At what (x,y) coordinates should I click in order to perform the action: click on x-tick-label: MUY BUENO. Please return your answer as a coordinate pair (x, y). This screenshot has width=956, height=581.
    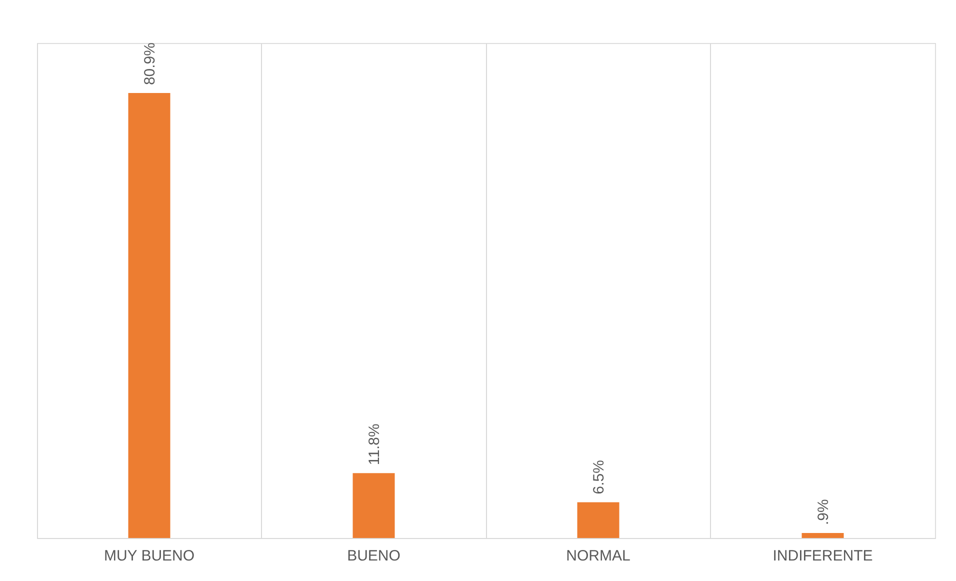
    Looking at the image, I should click on (149, 556).